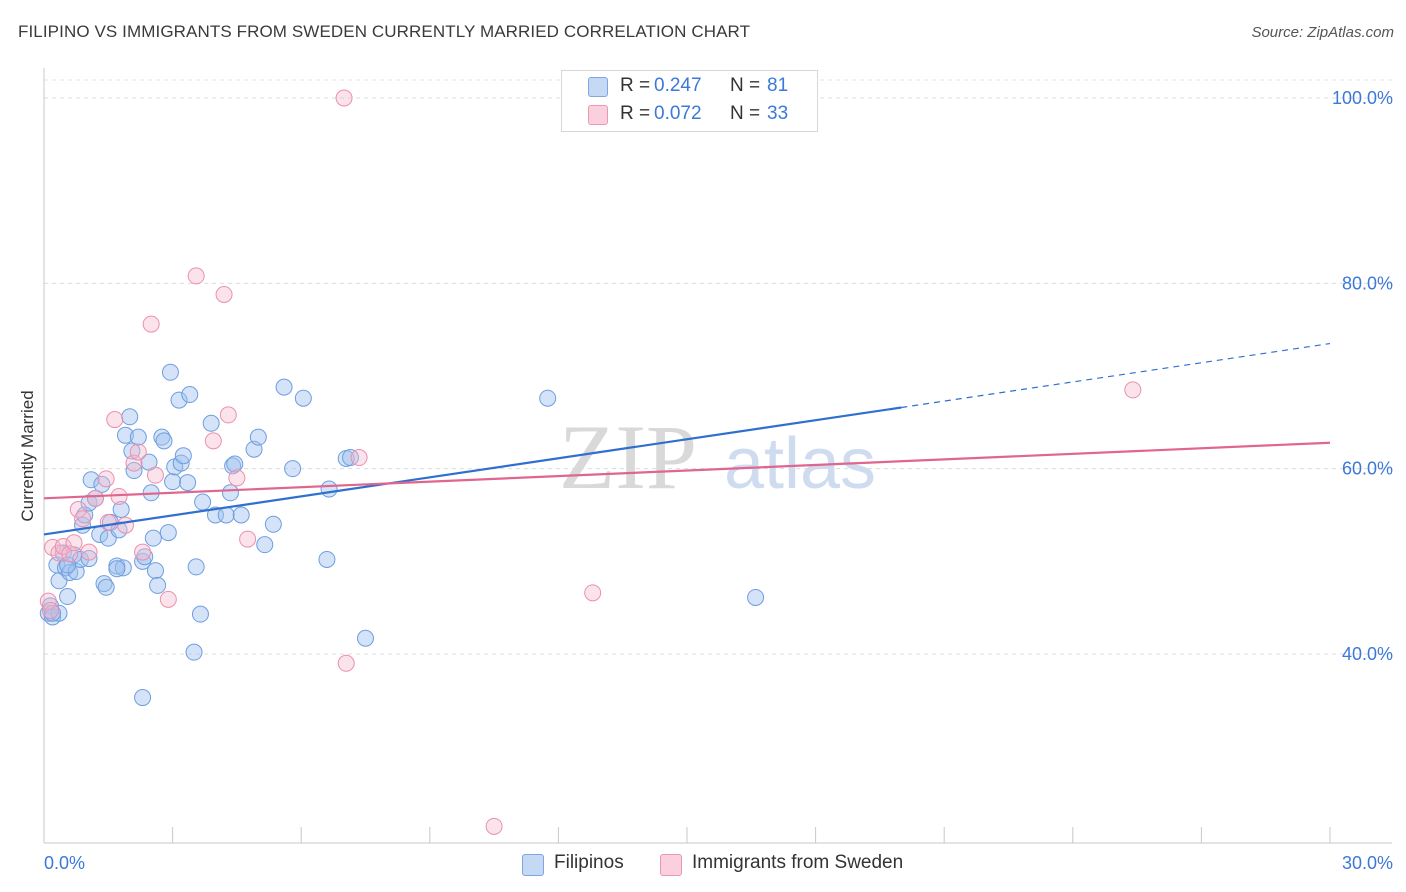  What do you see at coordinates (1367, 469) in the screenshot?
I see `y-tick-label: 60.0%` at bounding box center [1367, 469].